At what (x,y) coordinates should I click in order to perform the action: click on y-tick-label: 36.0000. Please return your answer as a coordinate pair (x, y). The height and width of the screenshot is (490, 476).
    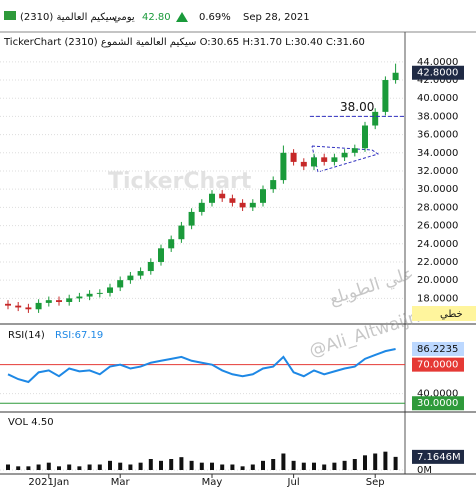
    Looking at the image, I should click on (437, 135).